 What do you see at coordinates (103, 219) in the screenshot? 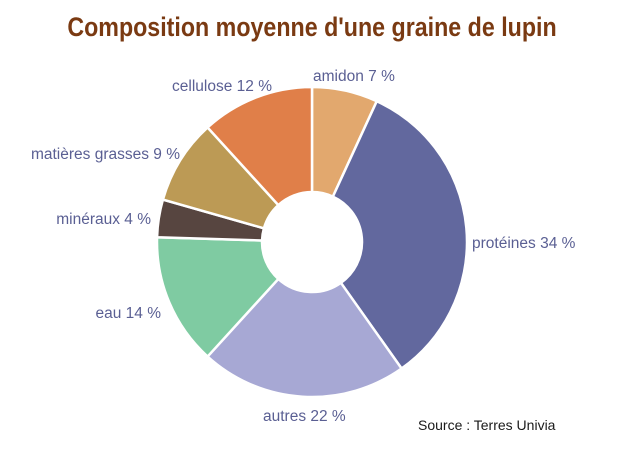
I see `slice-label-4: minéraux 4 %` at bounding box center [103, 219].